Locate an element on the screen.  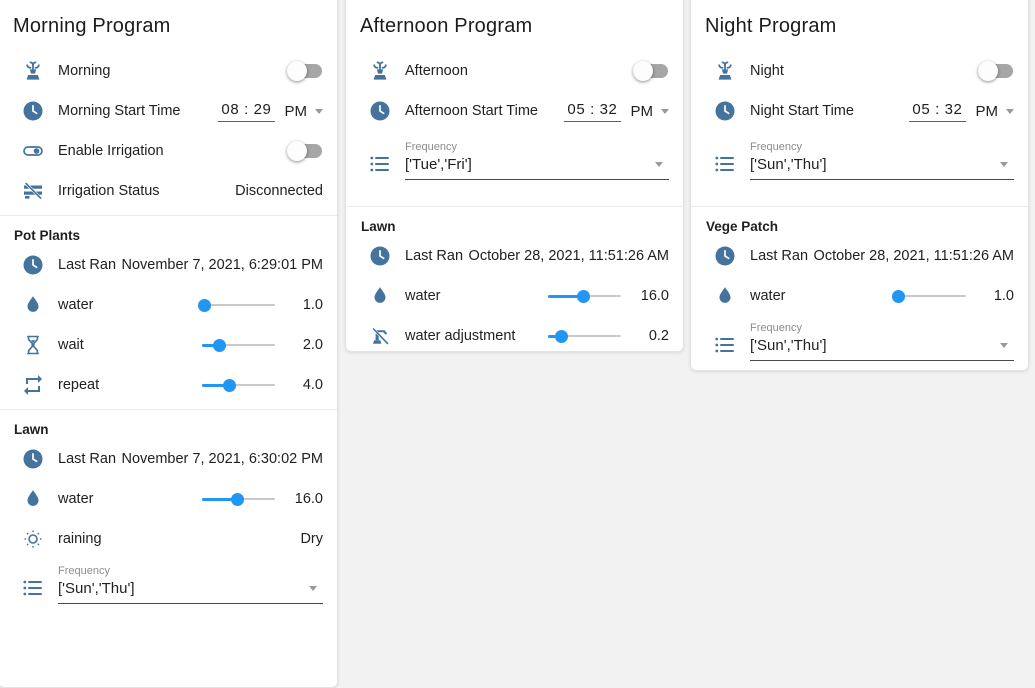
afternoon-frequency-row: Frequency ['Tue','Fri'] is located at coordinates (514, 163).